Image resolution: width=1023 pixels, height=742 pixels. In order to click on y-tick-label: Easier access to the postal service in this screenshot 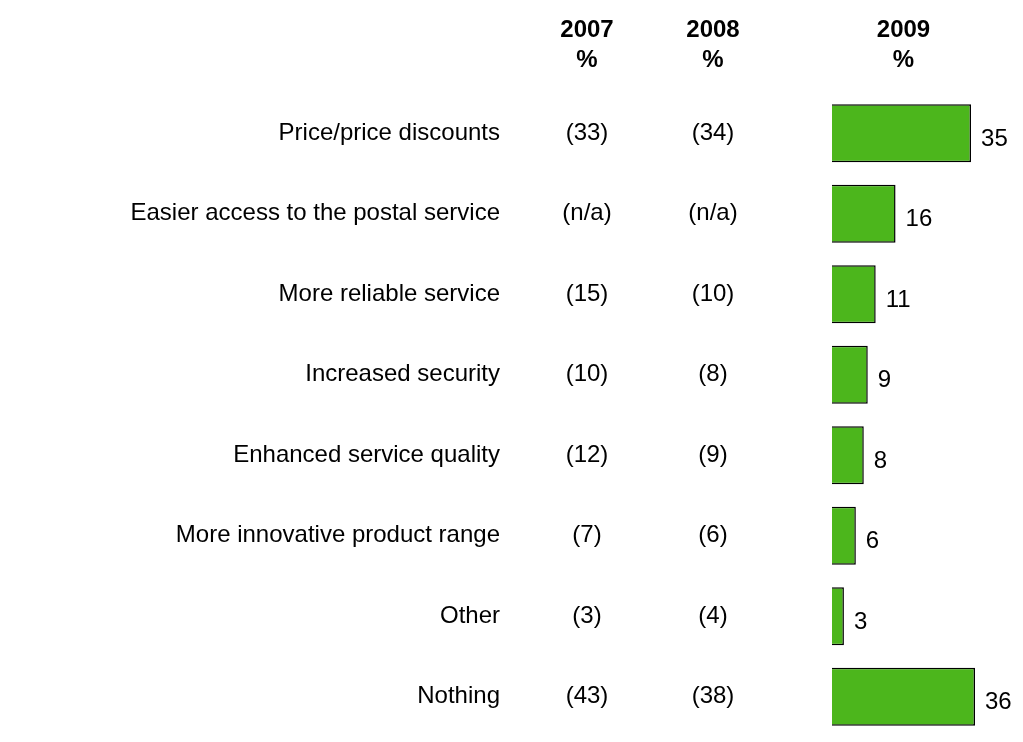, I will do `click(315, 212)`.